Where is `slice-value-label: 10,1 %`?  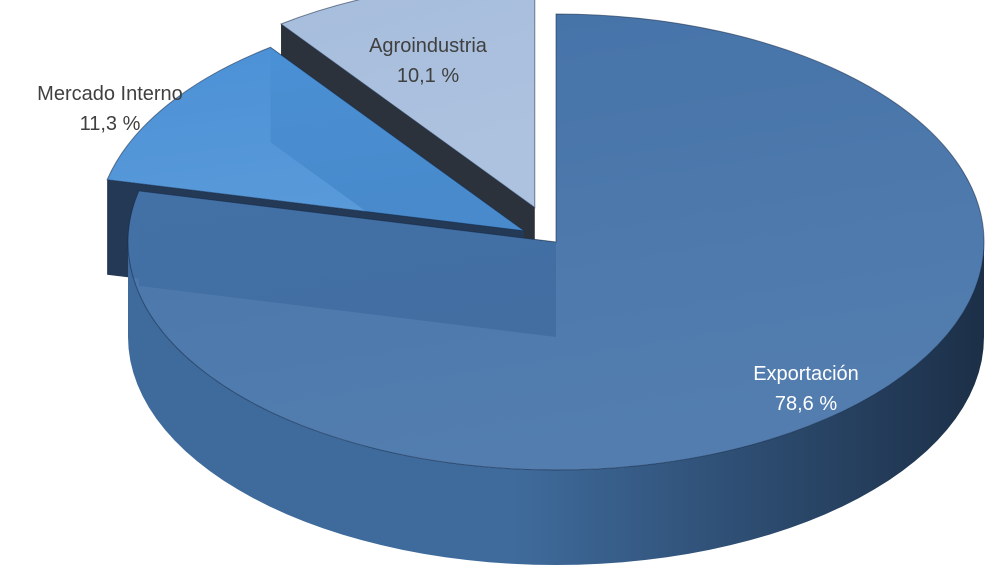
slice-value-label: 10,1 % is located at coordinates (428, 76).